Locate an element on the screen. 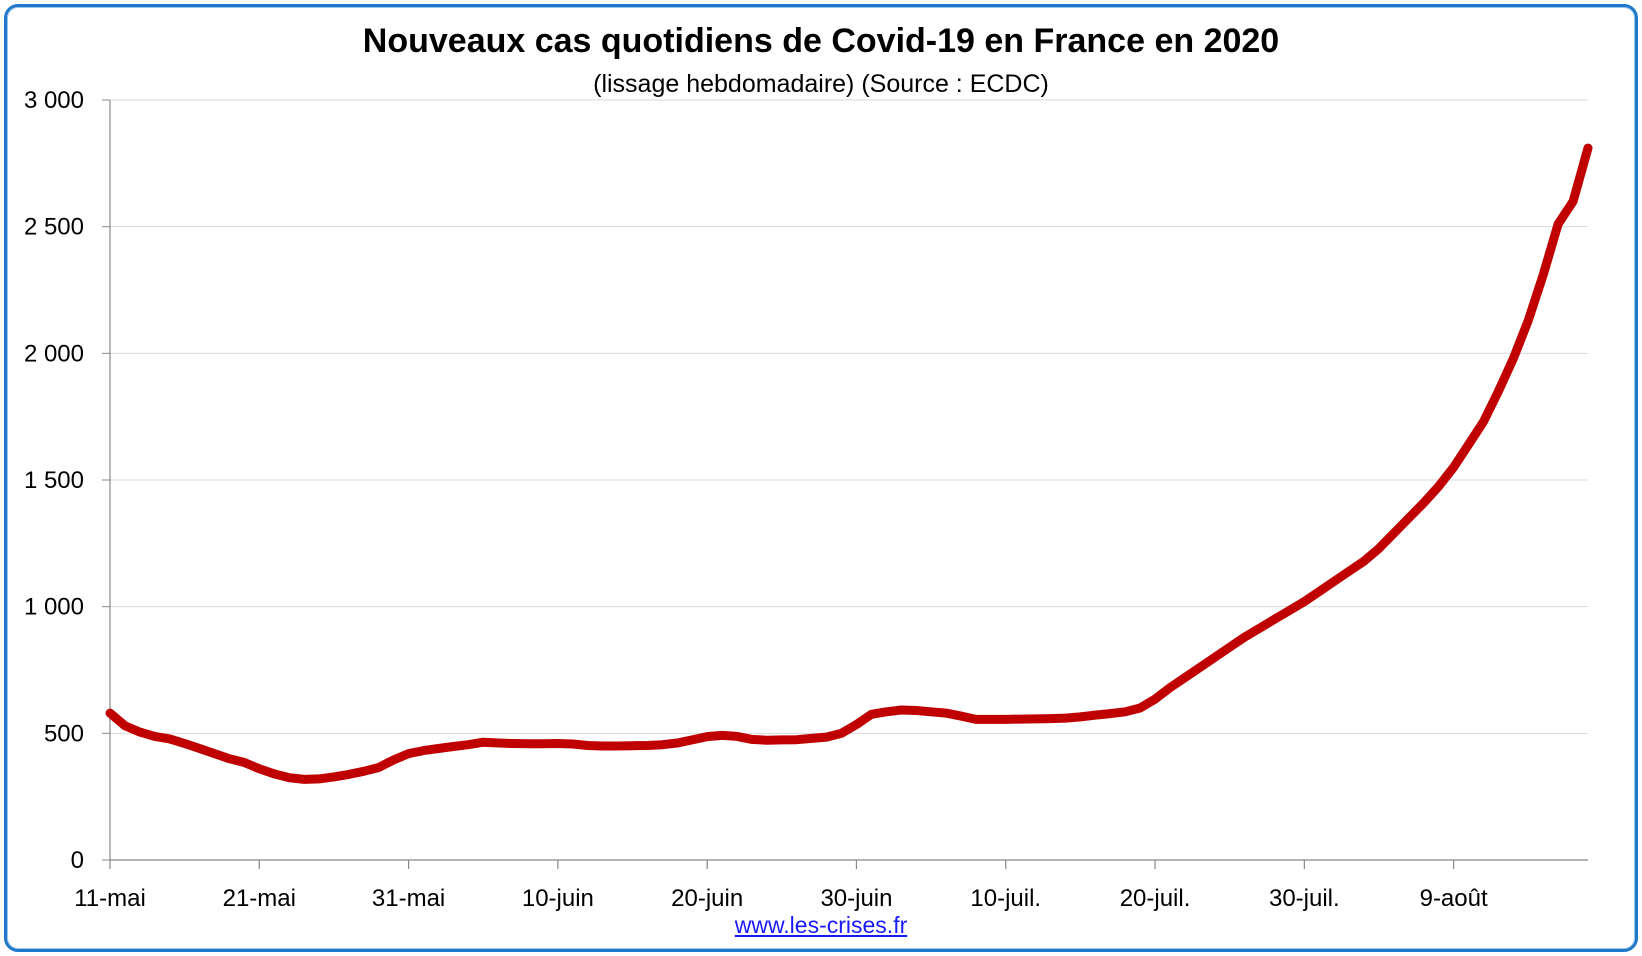 The height and width of the screenshot is (956, 1642). x-tick-label: 30-juin is located at coordinates (856, 898).